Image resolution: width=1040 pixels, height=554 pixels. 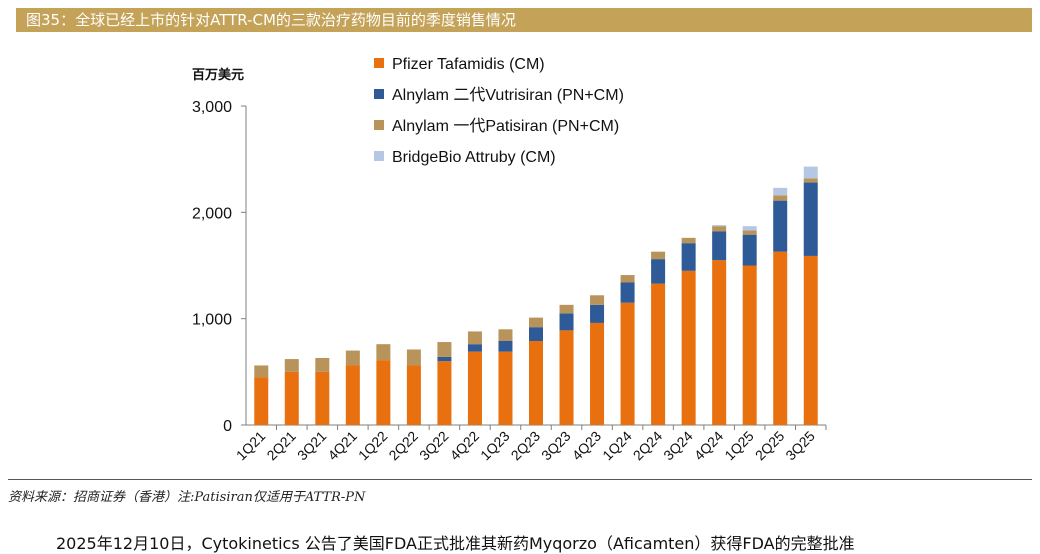 I want to click on y-tick-label: 2,000, so click(x=212, y=213).